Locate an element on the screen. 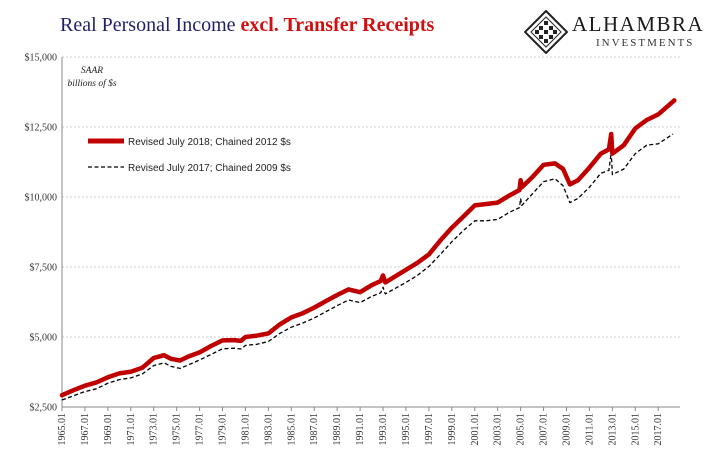 The width and height of the screenshot is (705, 461). x-tick-label: 1965.01 is located at coordinates (62, 429).